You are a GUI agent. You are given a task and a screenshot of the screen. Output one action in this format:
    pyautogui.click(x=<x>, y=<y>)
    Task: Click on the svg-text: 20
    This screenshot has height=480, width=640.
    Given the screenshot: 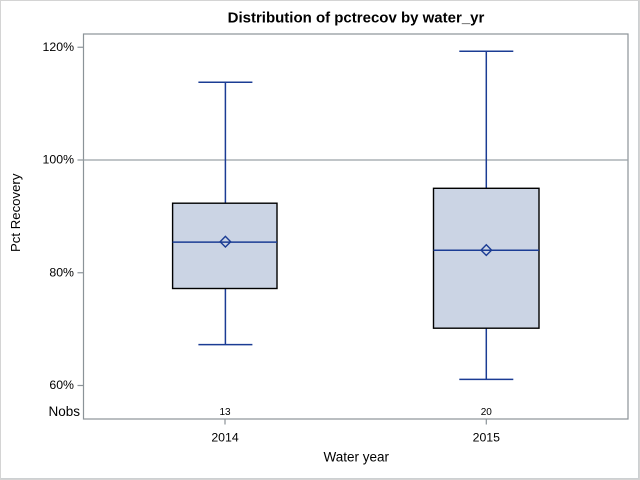 What is the action you would take?
    pyautogui.click(x=487, y=412)
    